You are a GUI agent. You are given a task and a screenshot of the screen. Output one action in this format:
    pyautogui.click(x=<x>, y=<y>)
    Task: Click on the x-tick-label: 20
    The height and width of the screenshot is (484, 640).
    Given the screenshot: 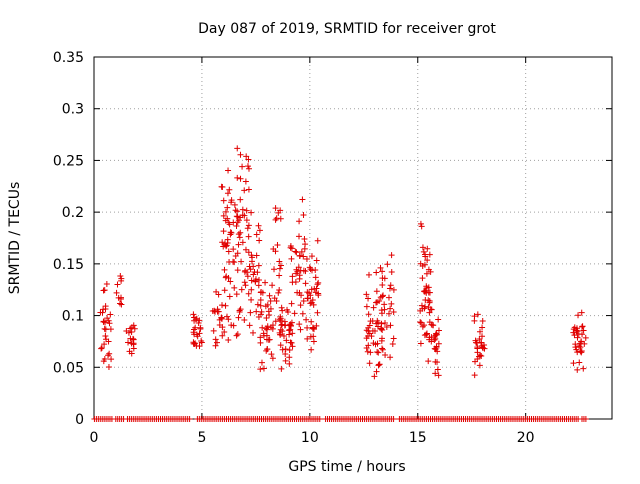 What is the action you would take?
    pyautogui.click(x=526, y=438)
    